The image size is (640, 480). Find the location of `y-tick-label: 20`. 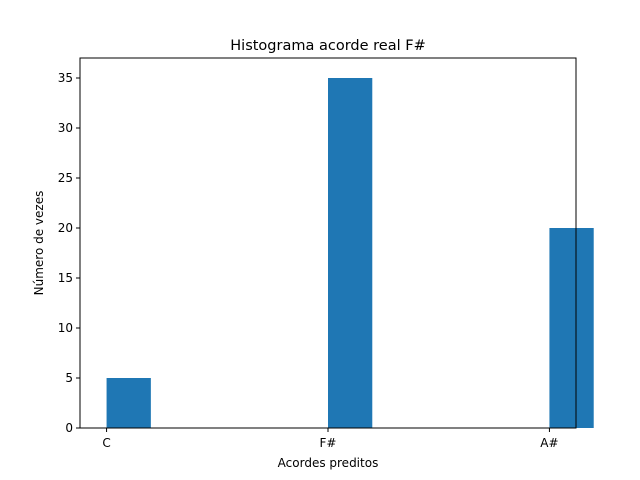

y-tick-label: 20 is located at coordinates (65, 228).